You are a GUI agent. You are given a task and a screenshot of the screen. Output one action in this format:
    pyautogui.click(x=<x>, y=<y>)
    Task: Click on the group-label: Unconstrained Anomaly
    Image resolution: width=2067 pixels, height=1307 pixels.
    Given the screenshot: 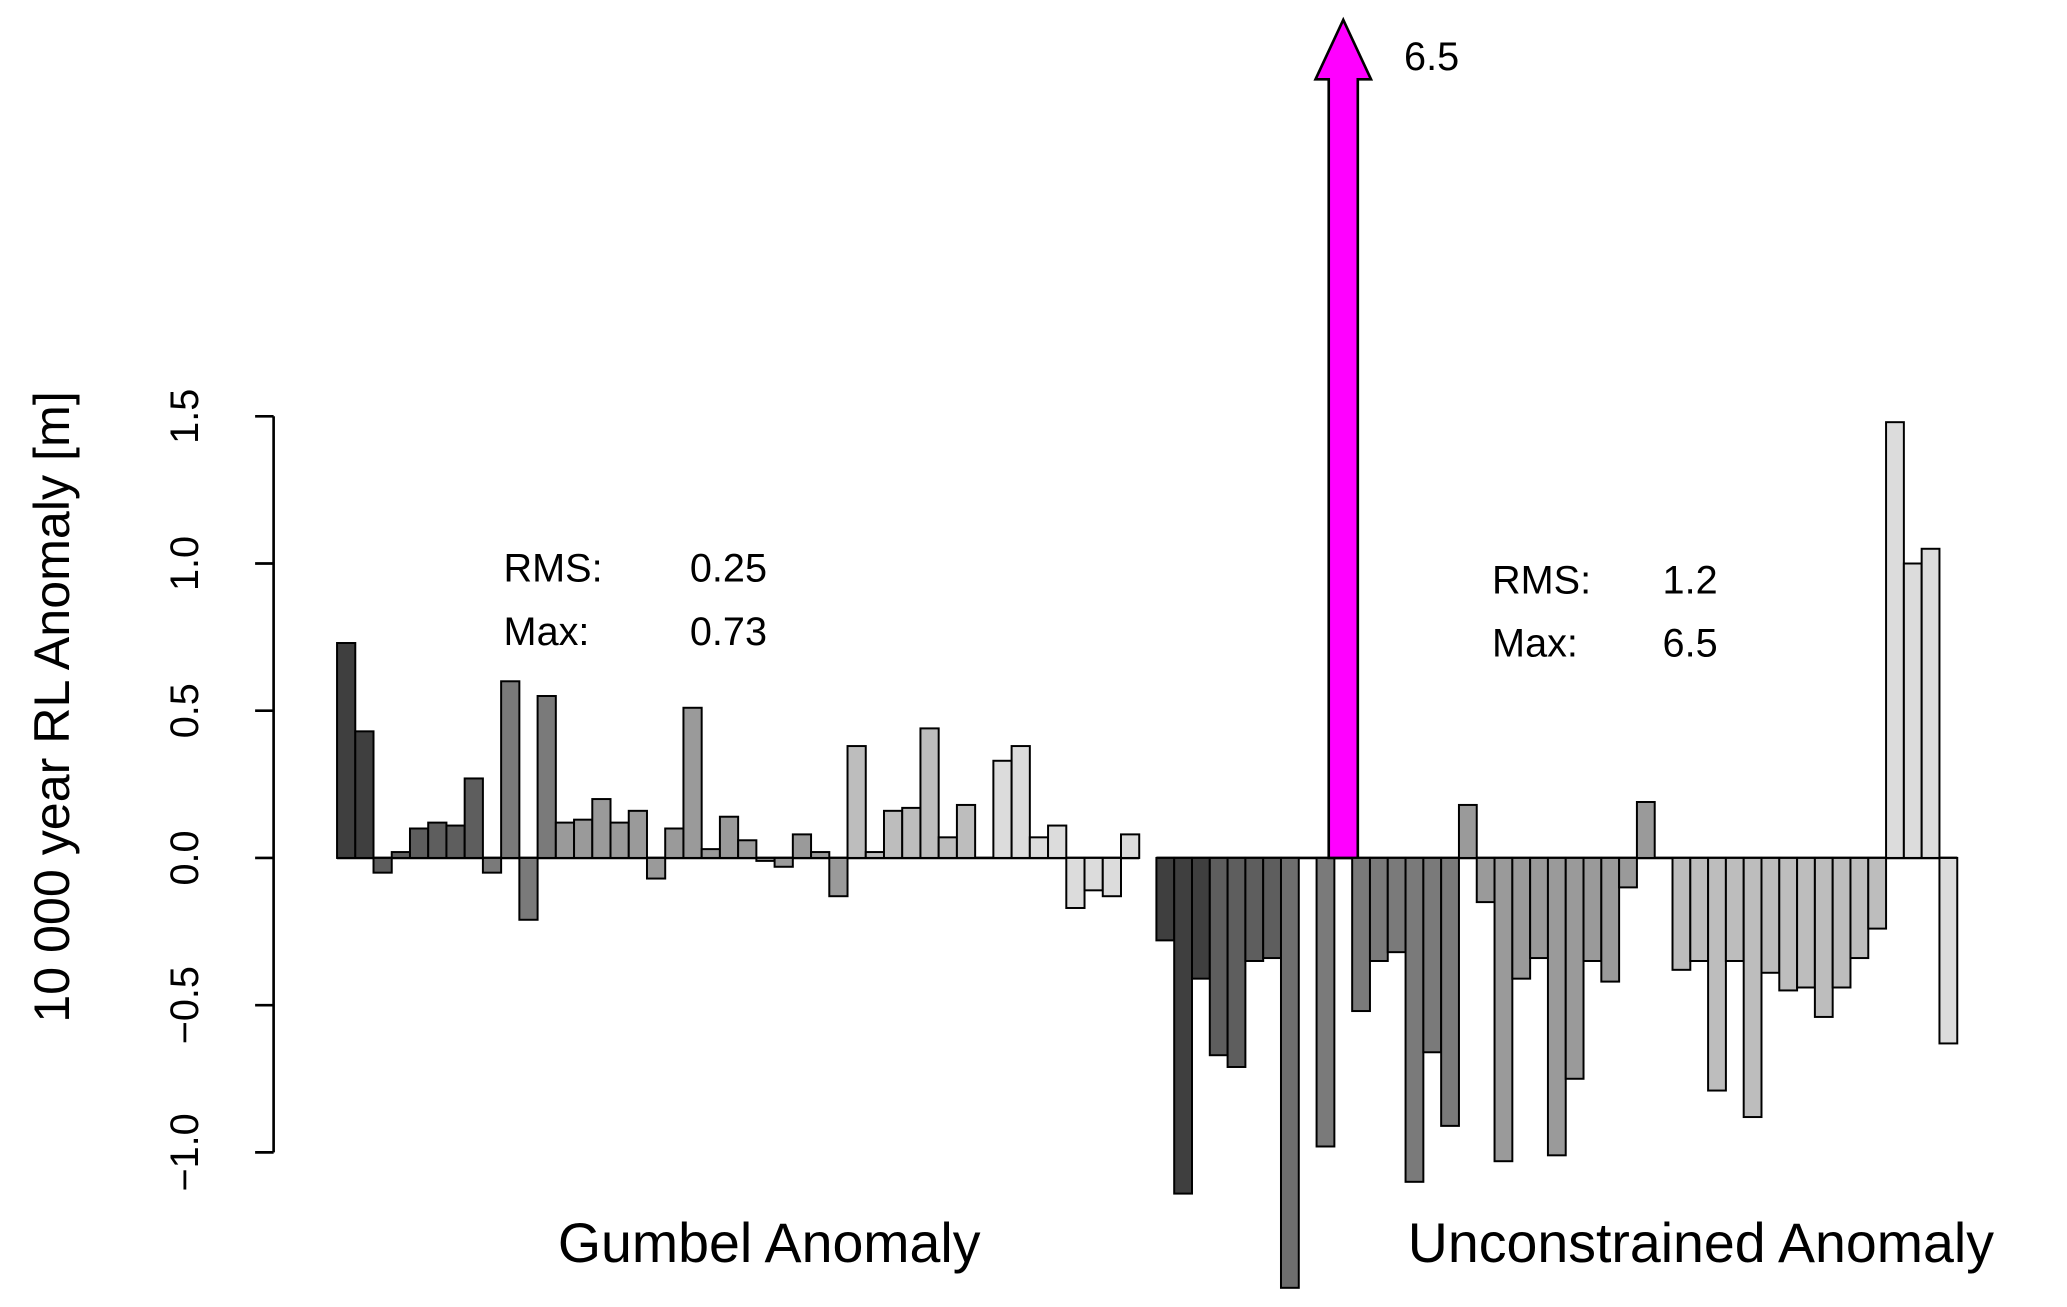 What is the action you would take?
    pyautogui.click(x=1701, y=1243)
    